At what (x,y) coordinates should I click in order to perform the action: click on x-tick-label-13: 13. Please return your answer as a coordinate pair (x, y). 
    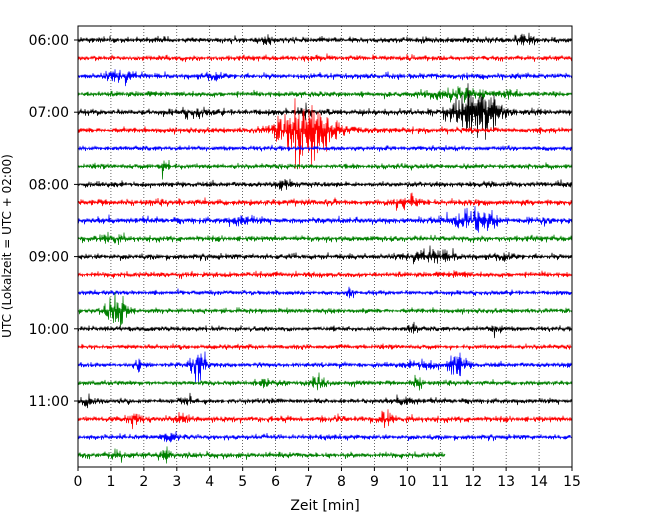
    Looking at the image, I should click on (506, 482).